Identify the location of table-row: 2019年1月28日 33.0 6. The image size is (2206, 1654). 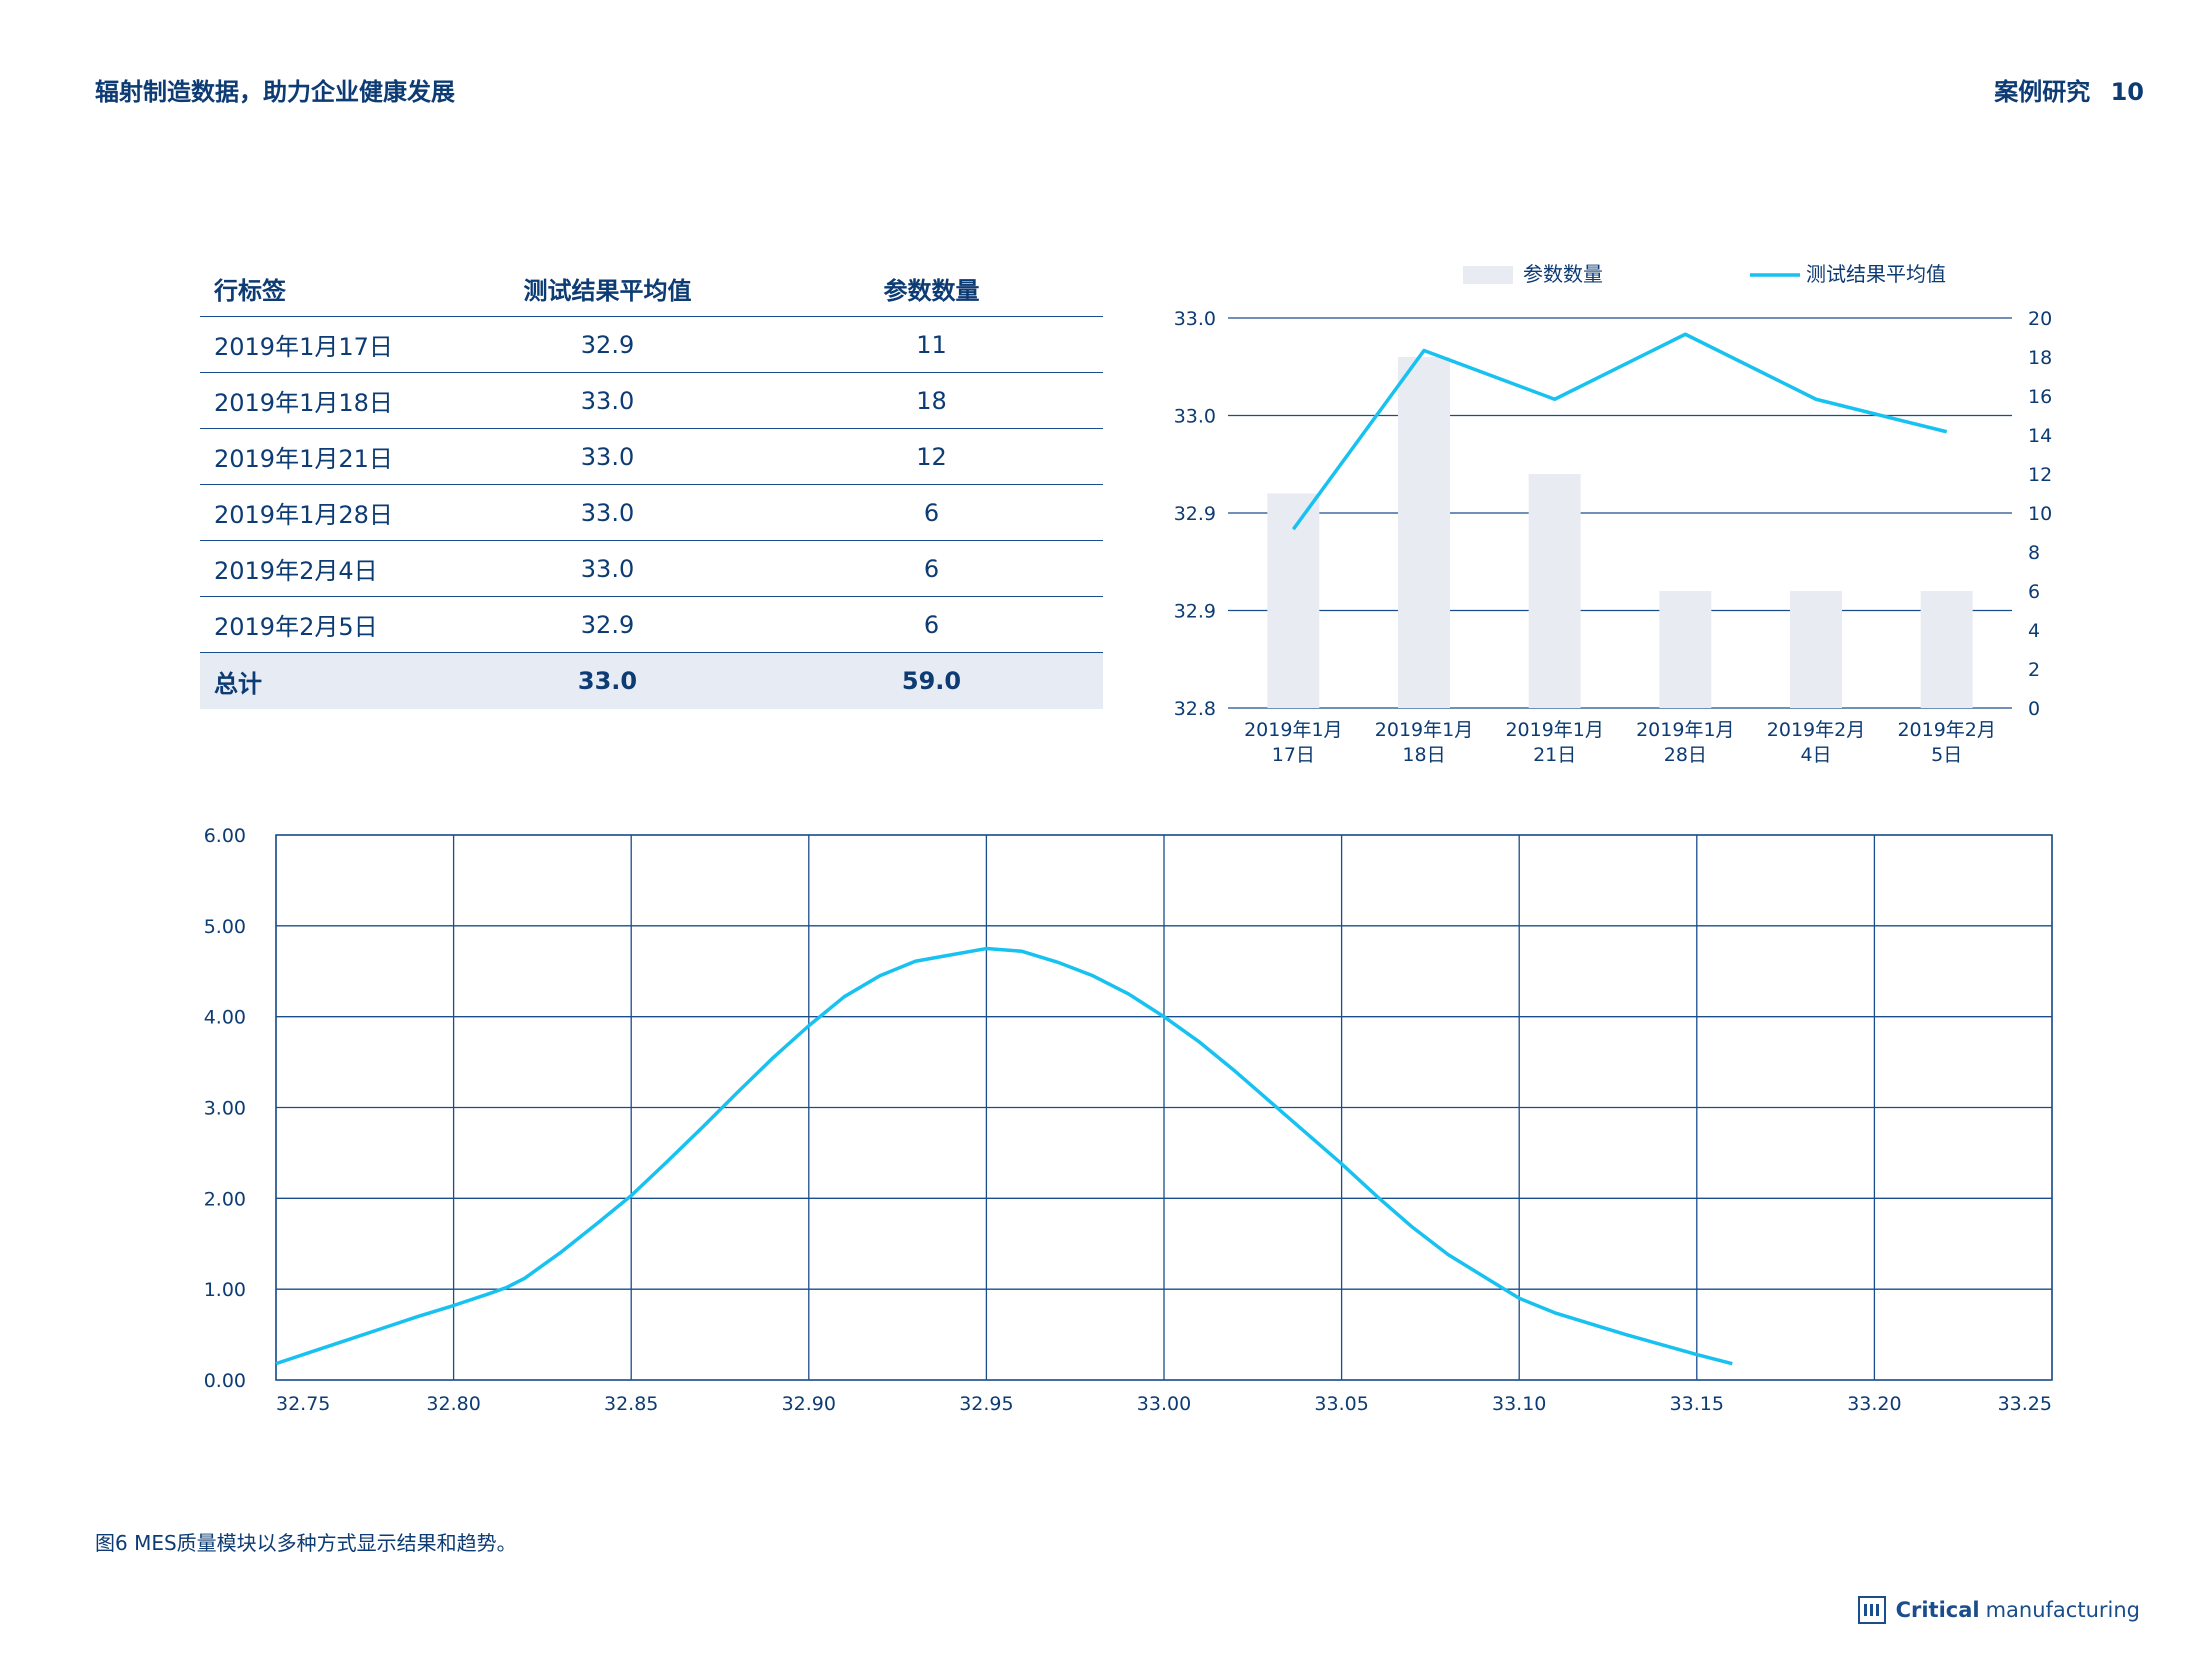
(651, 512).